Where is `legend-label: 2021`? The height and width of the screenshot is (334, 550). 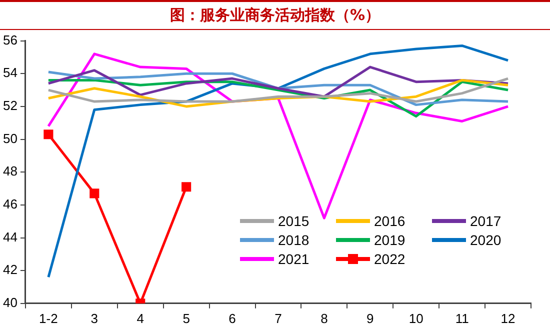 legend-label: 2021 is located at coordinates (294, 259).